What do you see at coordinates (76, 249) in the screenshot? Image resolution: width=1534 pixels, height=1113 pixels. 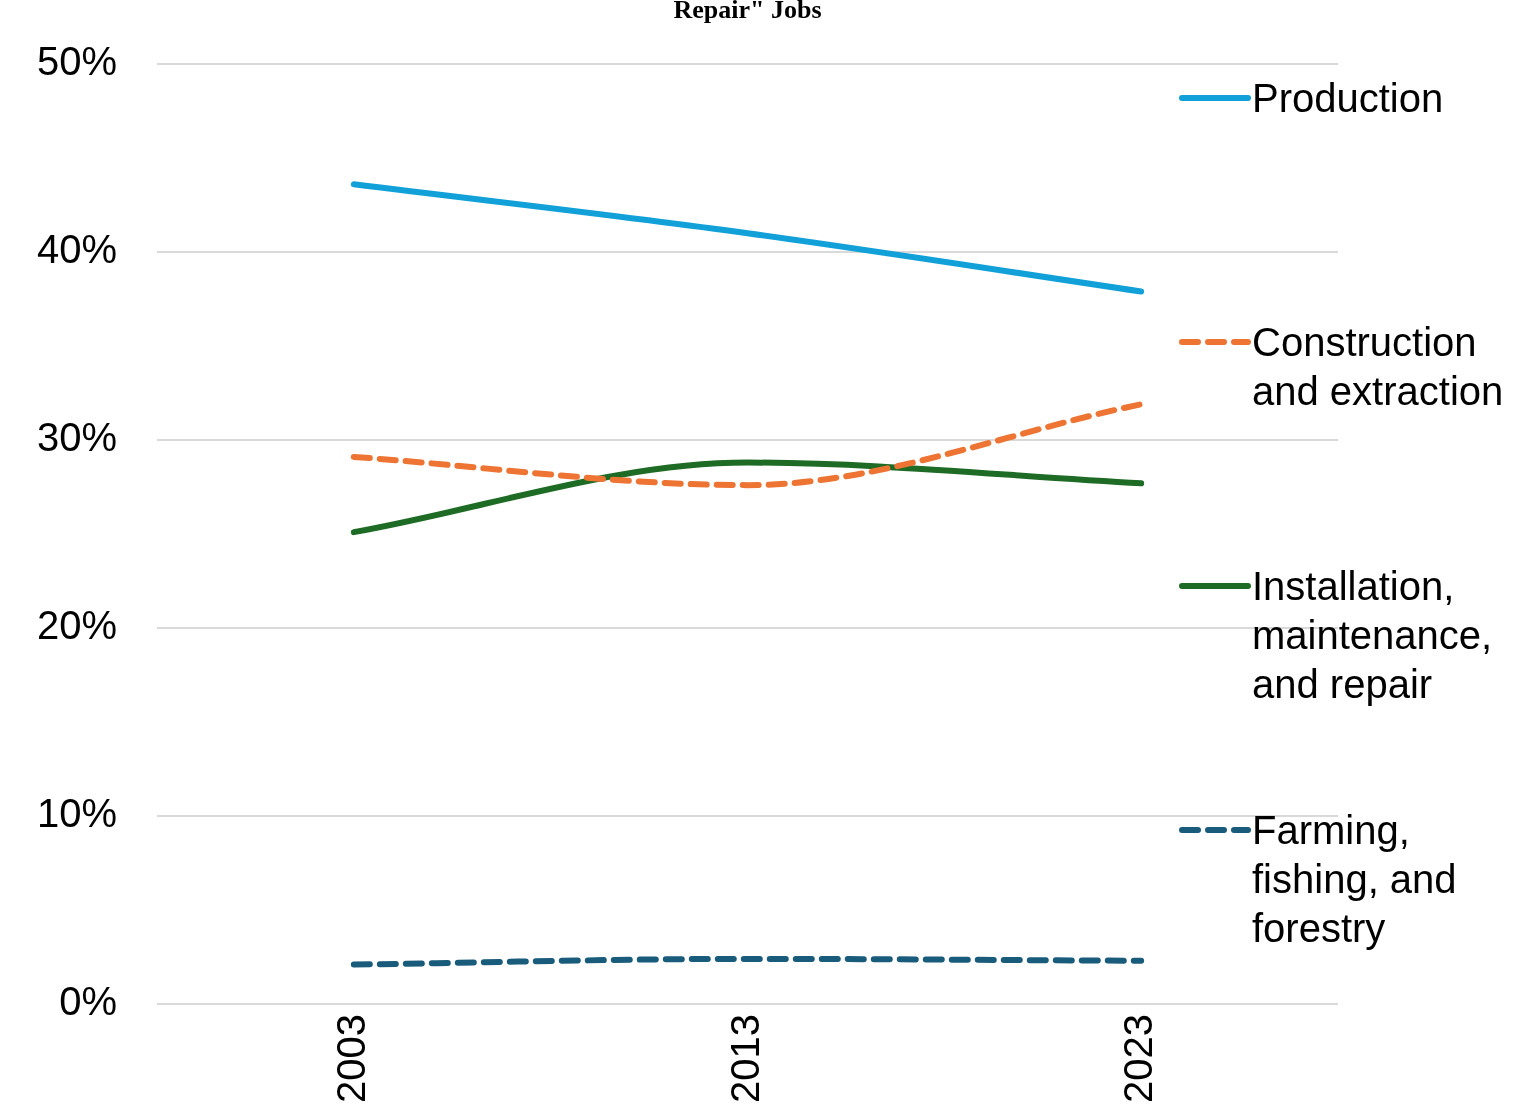 I see `y-tick-label: 40%` at bounding box center [76, 249].